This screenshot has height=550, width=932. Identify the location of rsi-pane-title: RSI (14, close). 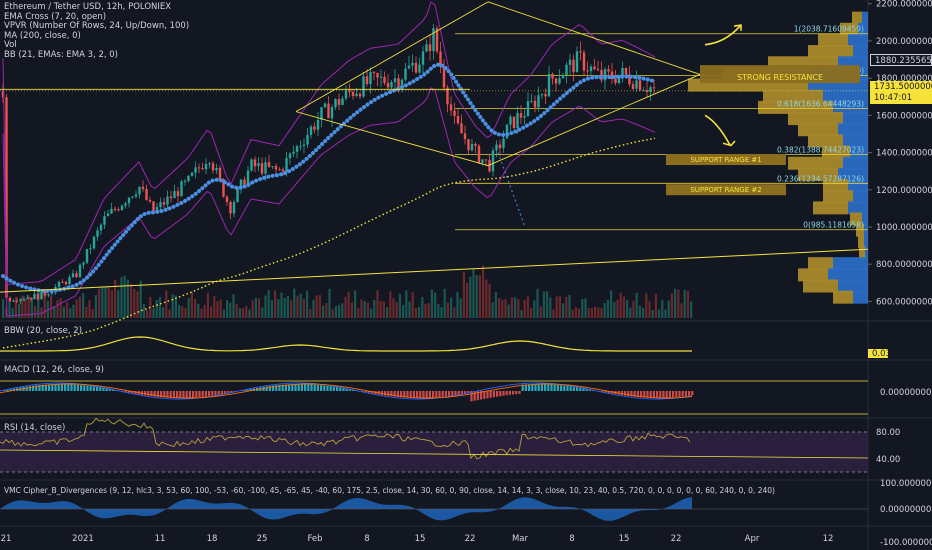
(35, 428).